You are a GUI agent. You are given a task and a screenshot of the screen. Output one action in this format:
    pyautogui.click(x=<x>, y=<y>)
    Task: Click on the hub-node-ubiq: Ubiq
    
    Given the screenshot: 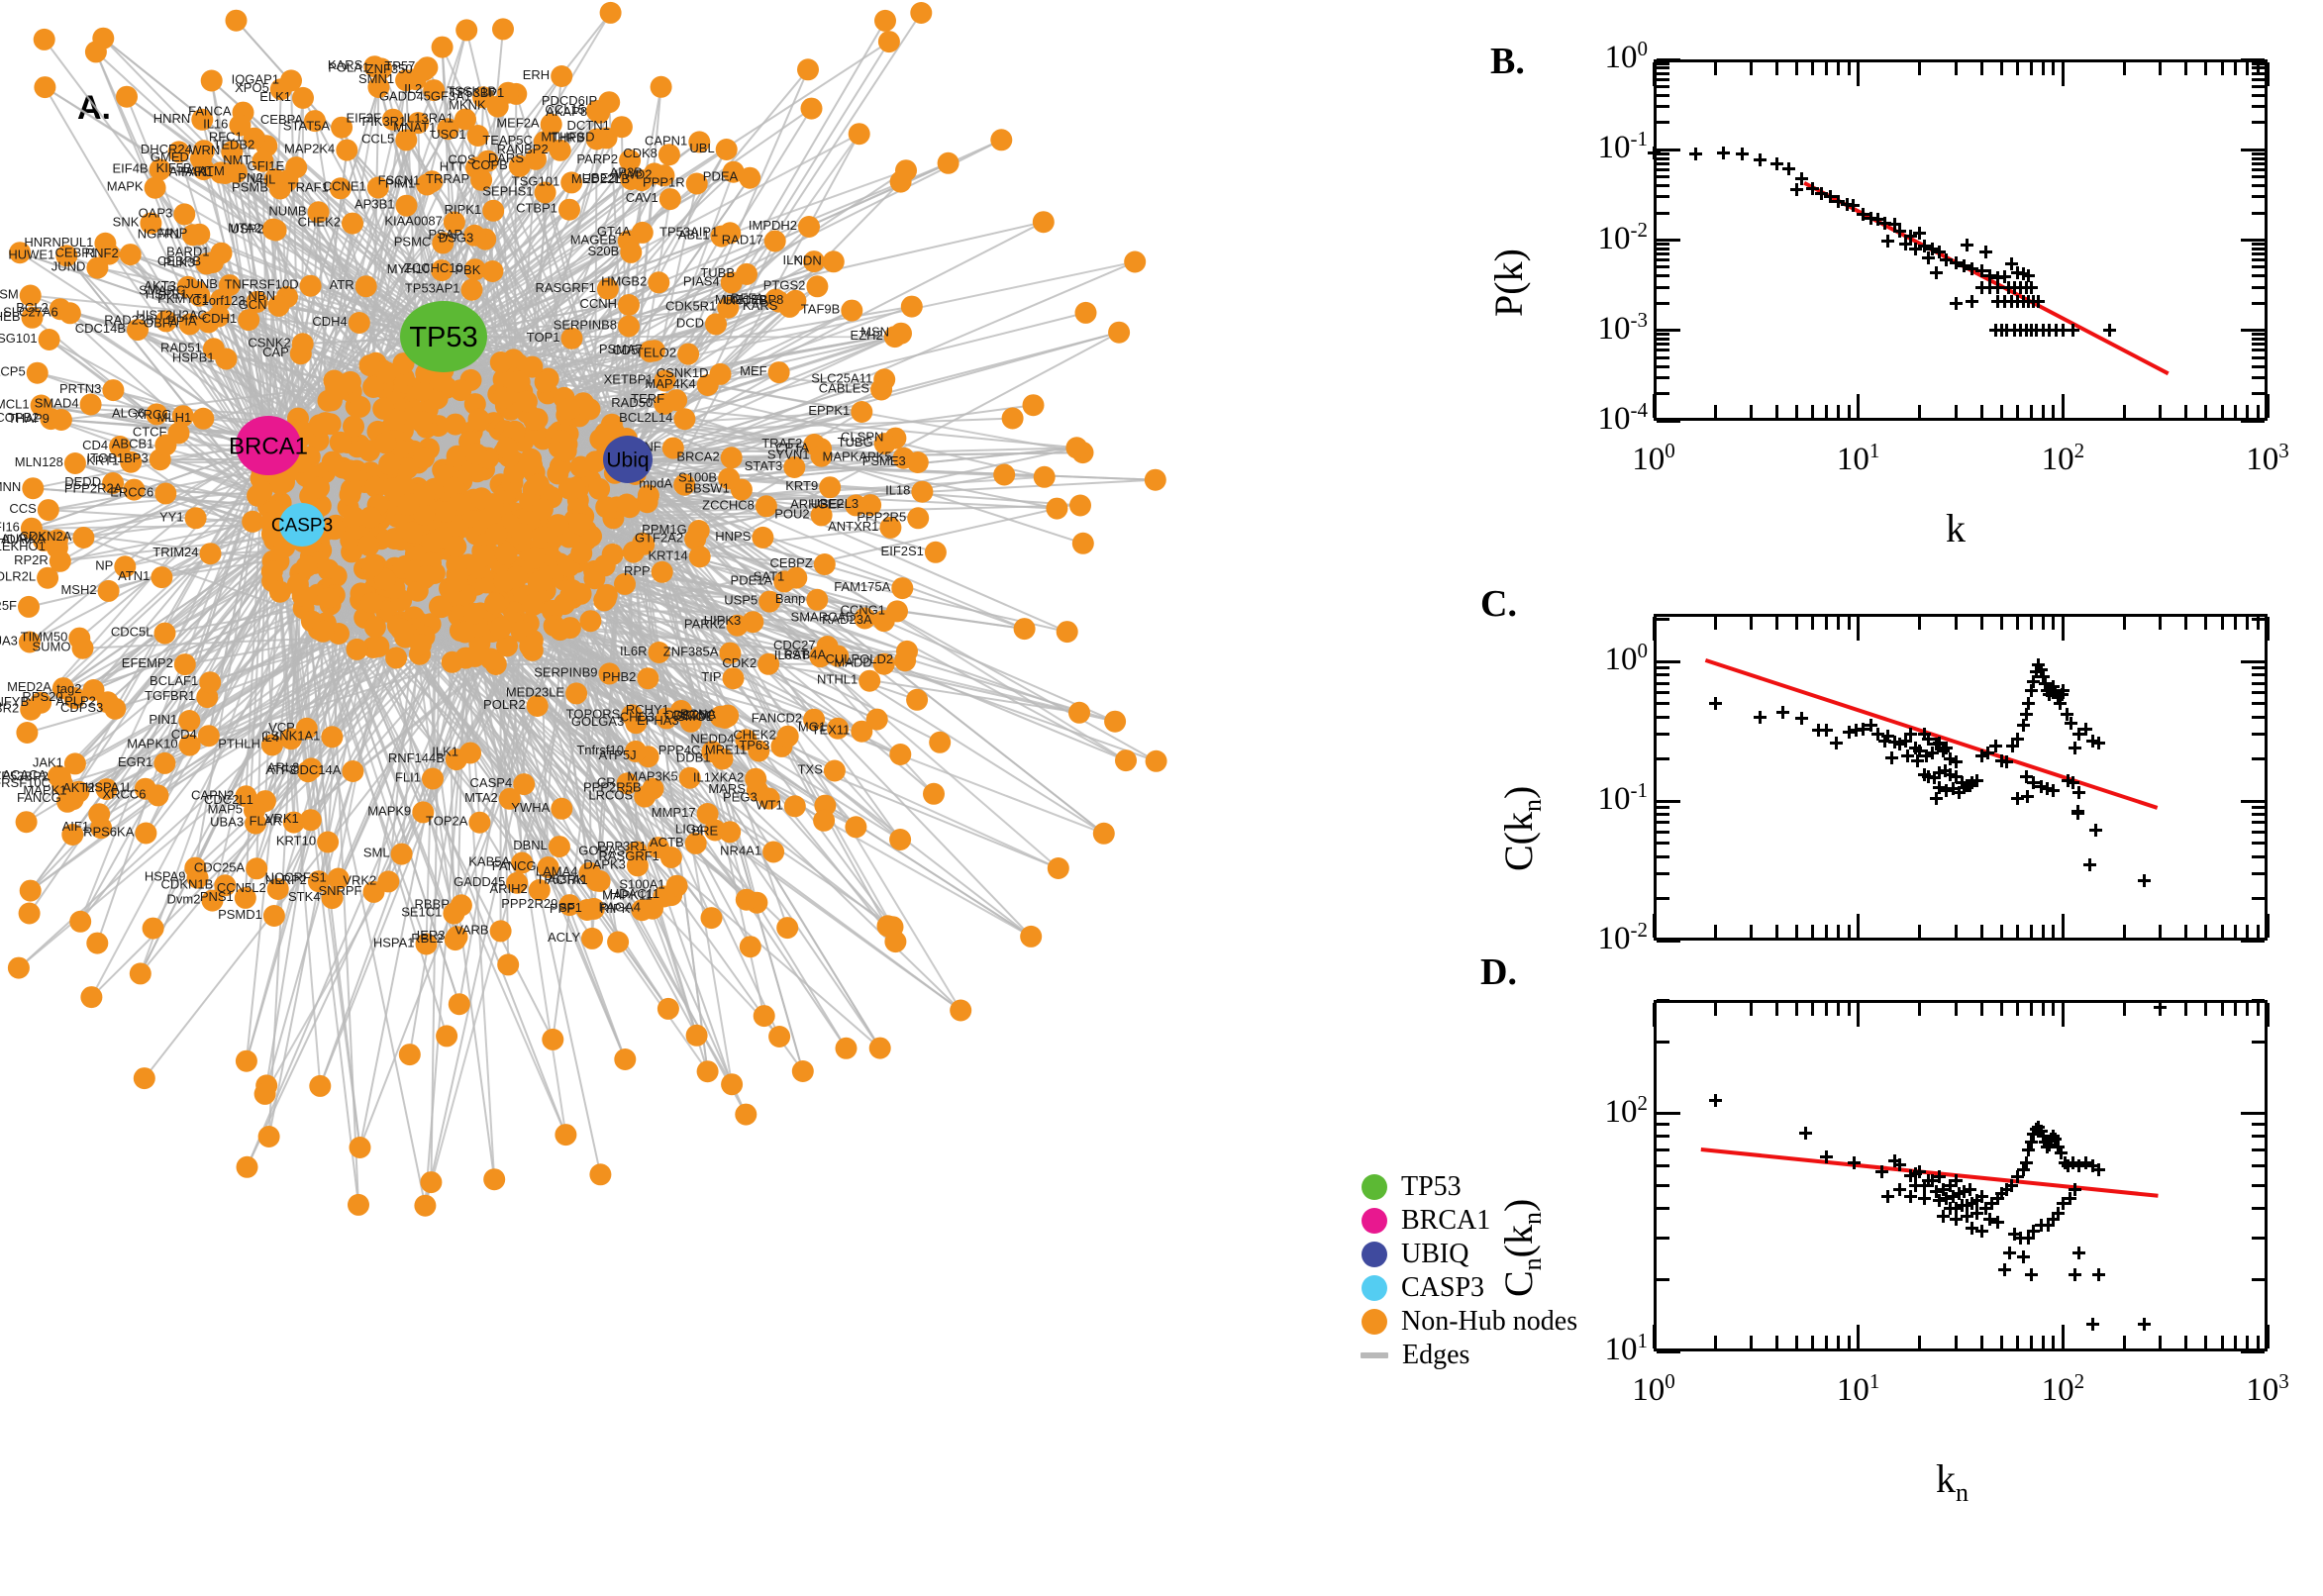 What is the action you would take?
    pyautogui.click(x=628, y=459)
    